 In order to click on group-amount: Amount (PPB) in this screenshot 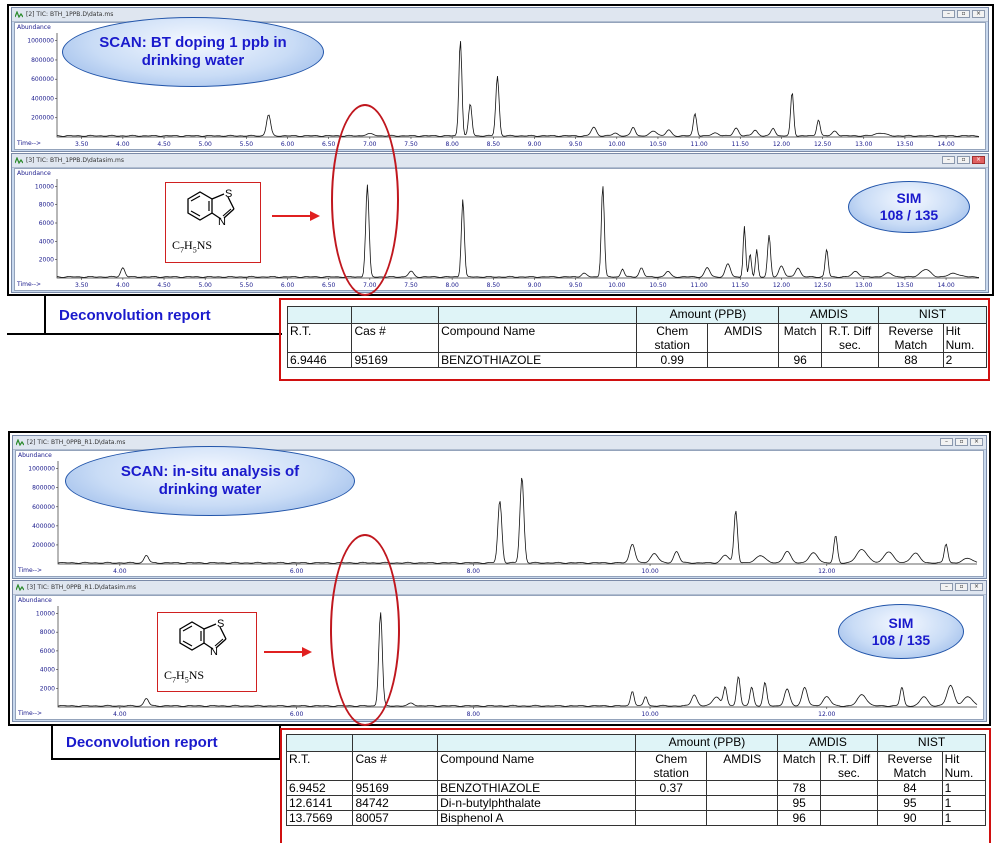, I will do `click(707, 743)`.